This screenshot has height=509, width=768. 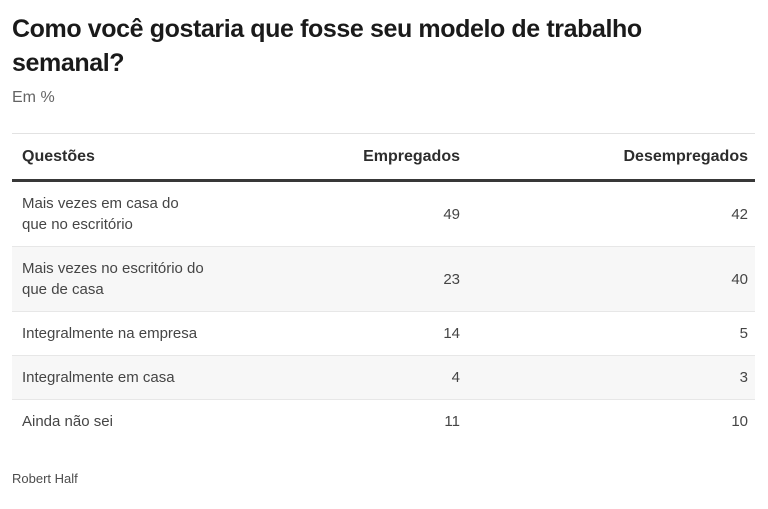 I want to click on table-row: Ainda não sei 11 10, so click(x=383, y=421).